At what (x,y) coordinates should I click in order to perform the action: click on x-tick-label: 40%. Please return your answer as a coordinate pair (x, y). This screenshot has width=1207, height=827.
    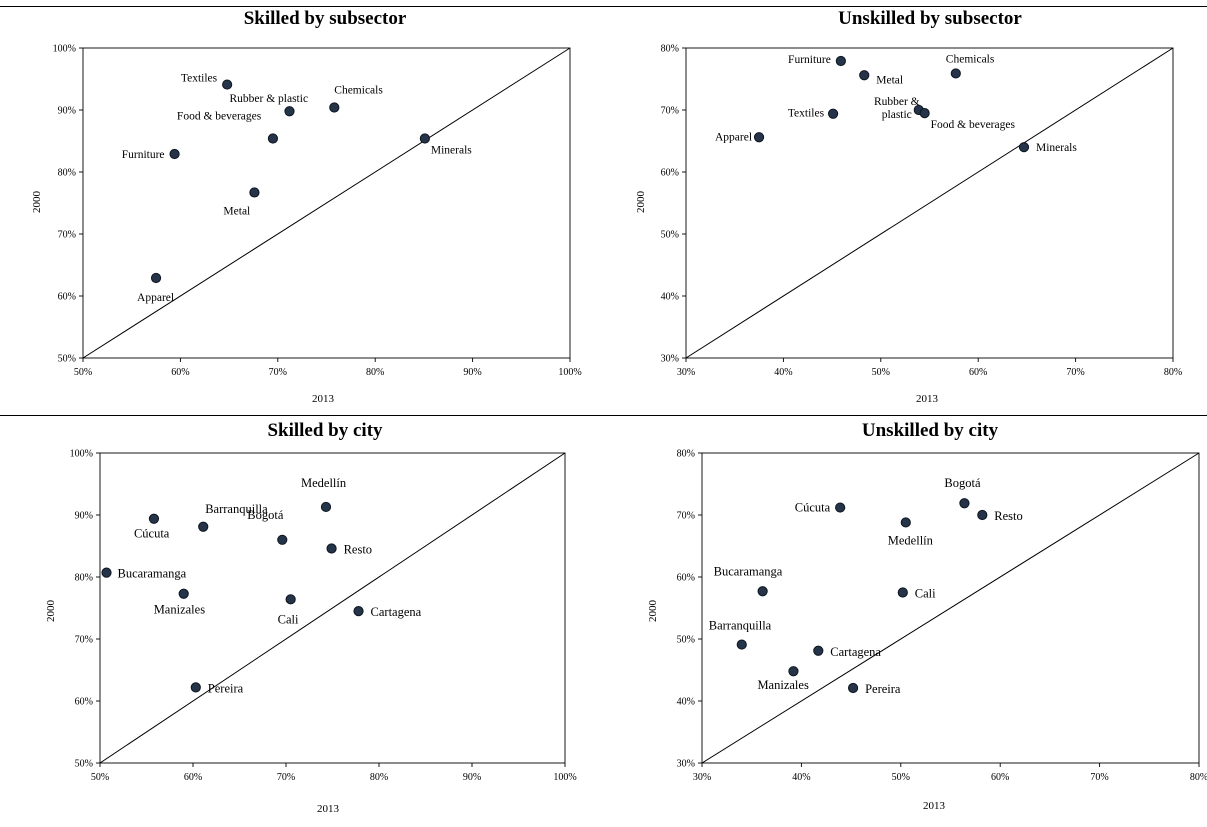
    Looking at the image, I should click on (783, 372).